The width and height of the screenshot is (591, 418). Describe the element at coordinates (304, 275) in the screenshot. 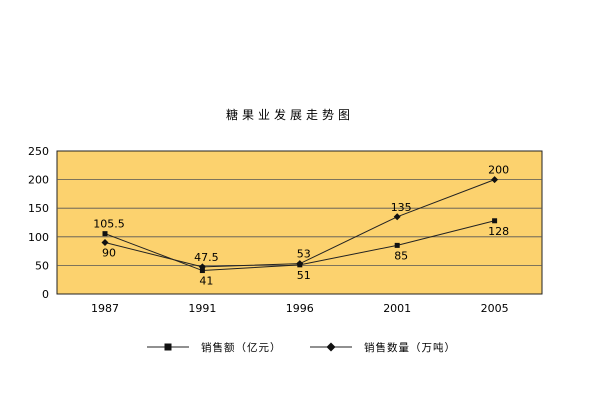

I see `data-label: 51` at that location.